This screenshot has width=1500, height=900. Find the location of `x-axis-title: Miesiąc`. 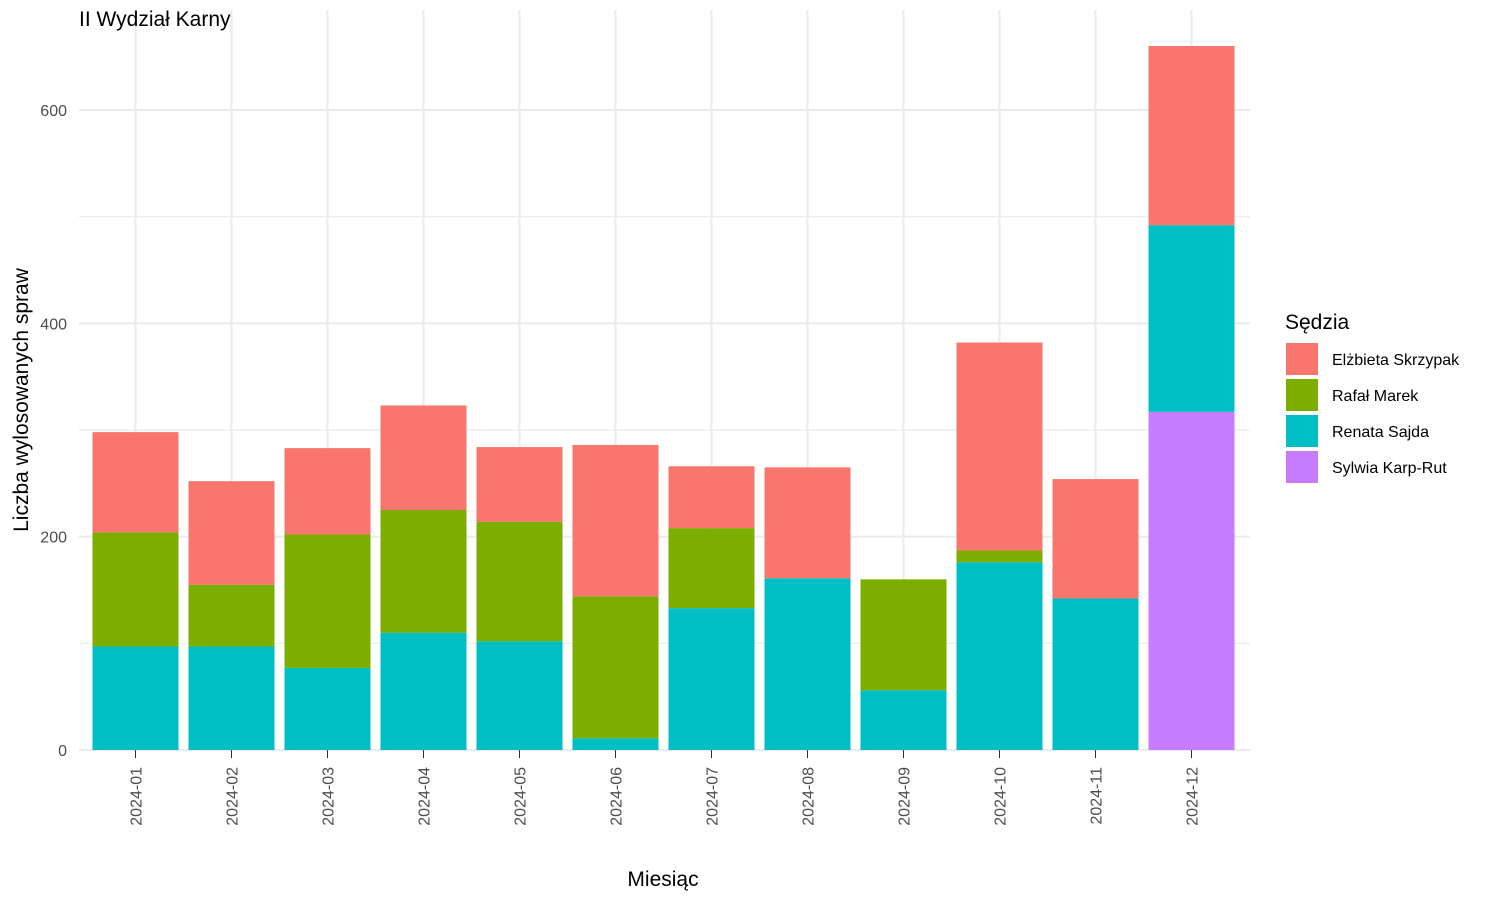

x-axis-title: Miesiąc is located at coordinates (662, 879).